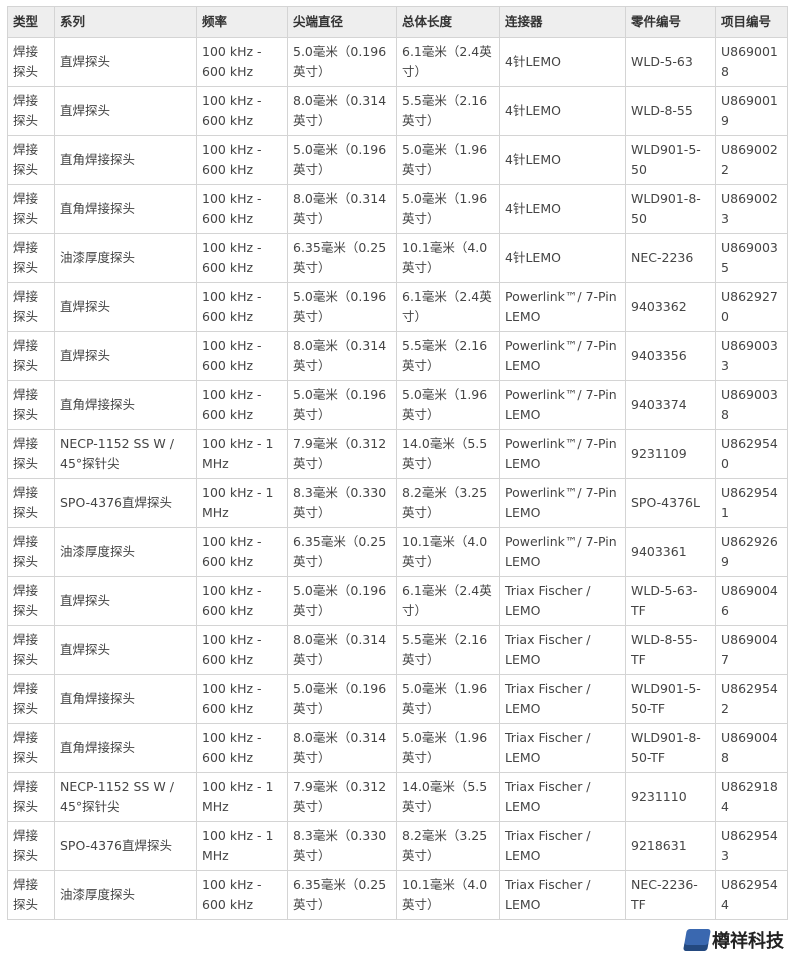 The width and height of the screenshot is (796, 959). What do you see at coordinates (125, 22) in the screenshot?
I see `column-header: 系列` at bounding box center [125, 22].